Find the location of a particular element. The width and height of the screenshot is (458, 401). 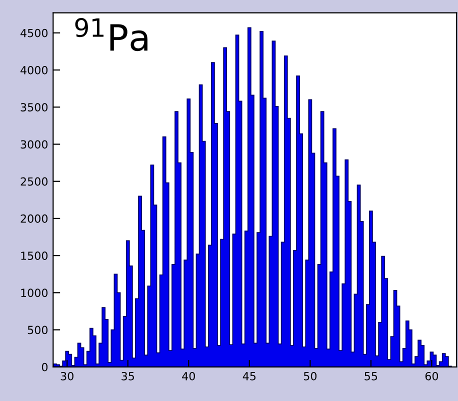

y-tick-label: 3500 is located at coordinates (34, 107).